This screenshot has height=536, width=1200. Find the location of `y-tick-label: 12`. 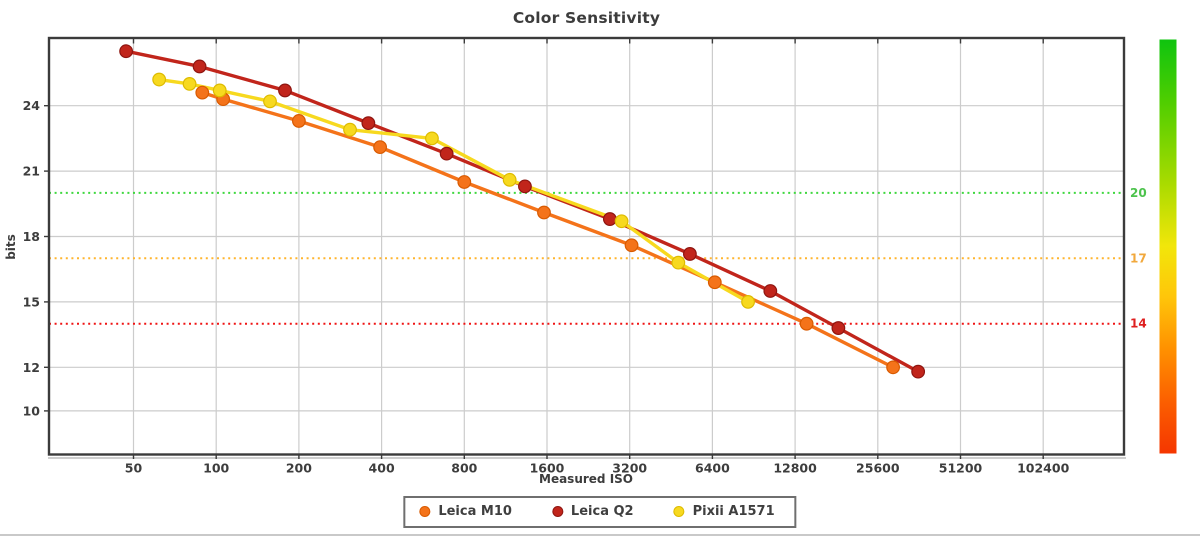

y-tick-label: 12 is located at coordinates (31, 367).